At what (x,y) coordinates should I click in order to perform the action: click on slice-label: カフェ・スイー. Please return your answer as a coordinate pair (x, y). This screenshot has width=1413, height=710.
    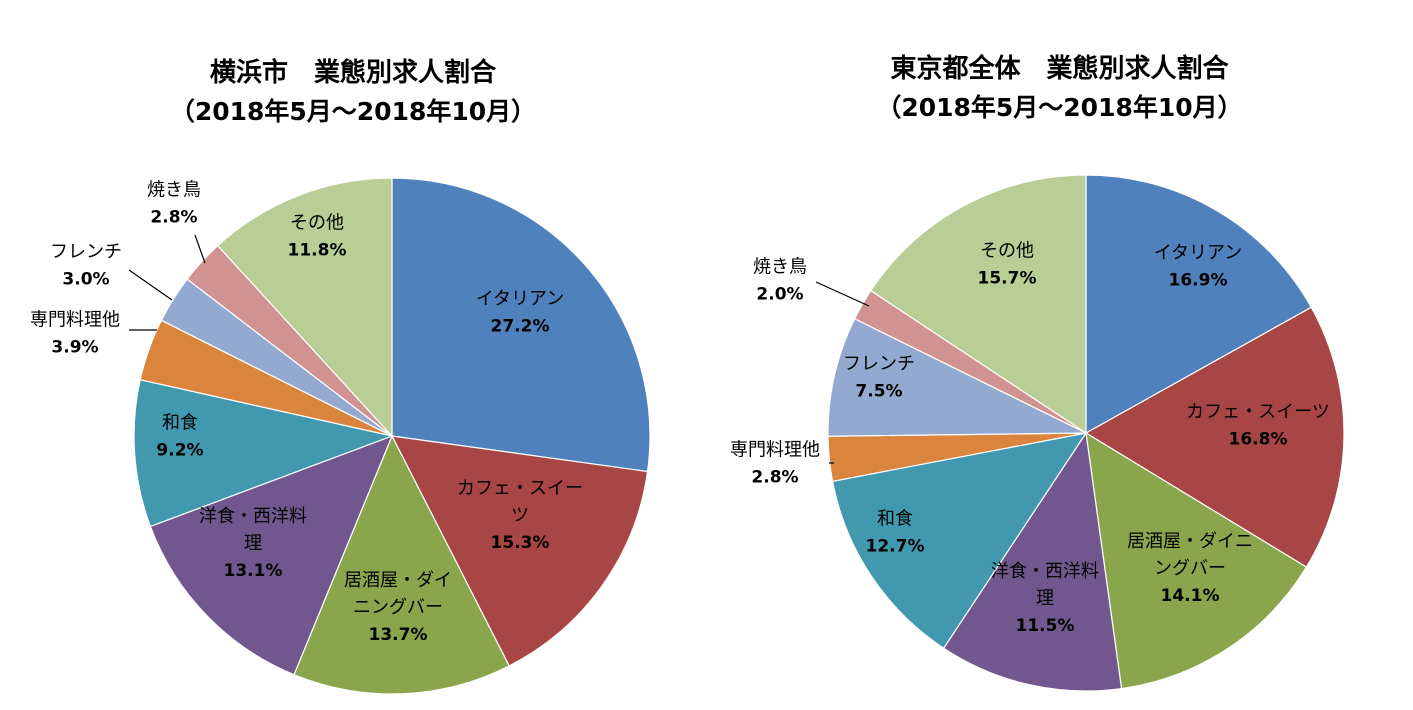
    Looking at the image, I should click on (520, 488).